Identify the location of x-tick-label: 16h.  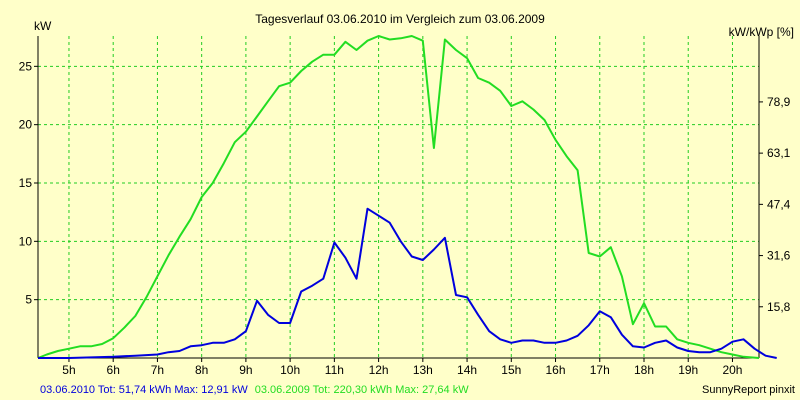
(556, 370).